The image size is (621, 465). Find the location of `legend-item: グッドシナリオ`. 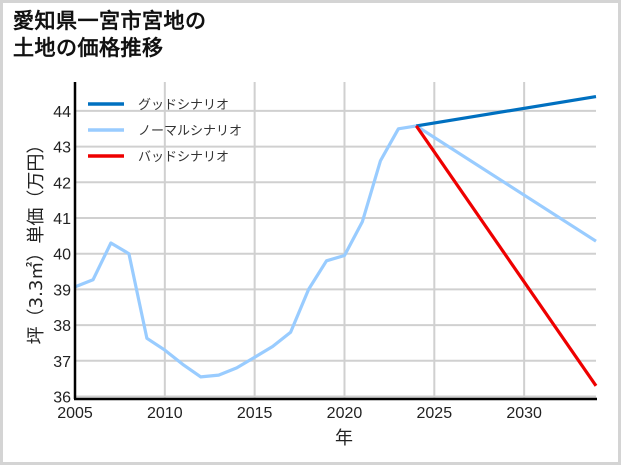

legend-item: グッドシナリオ is located at coordinates (158, 105).